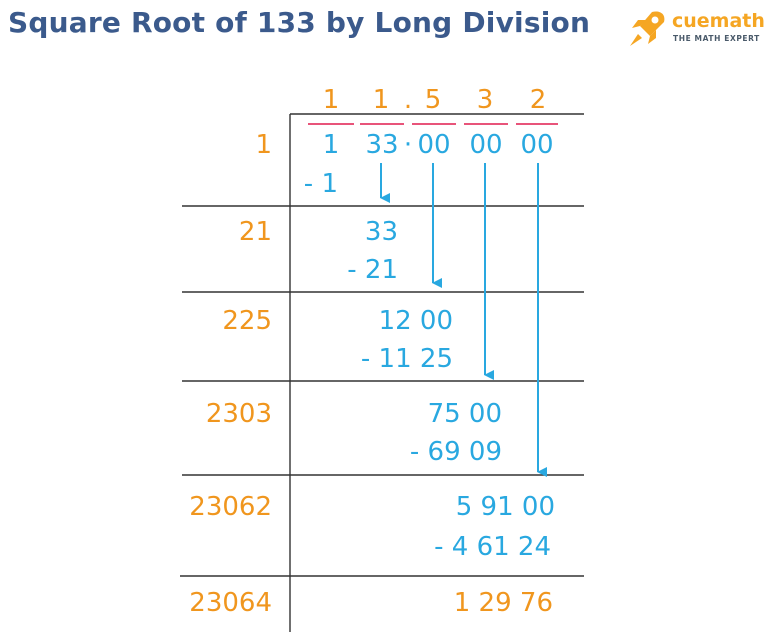 Image resolution: width=768 pixels, height=644 pixels. I want to click on brand-name: cuemath, so click(718, 21).